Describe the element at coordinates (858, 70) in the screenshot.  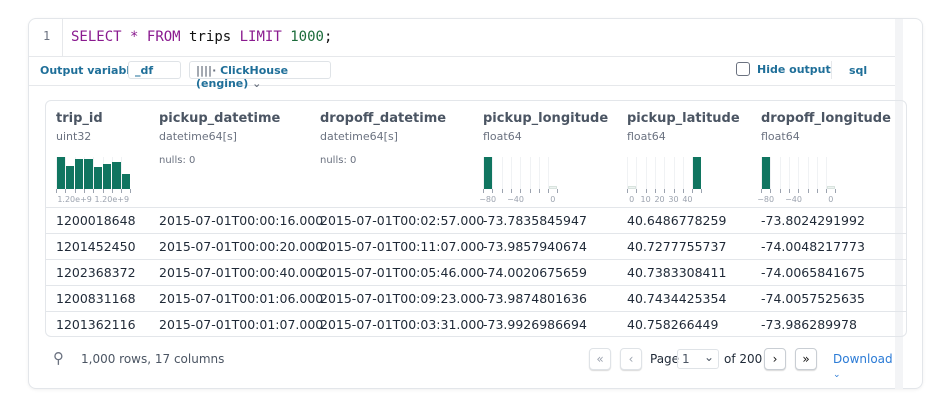
I see `language-label: sql` at that location.